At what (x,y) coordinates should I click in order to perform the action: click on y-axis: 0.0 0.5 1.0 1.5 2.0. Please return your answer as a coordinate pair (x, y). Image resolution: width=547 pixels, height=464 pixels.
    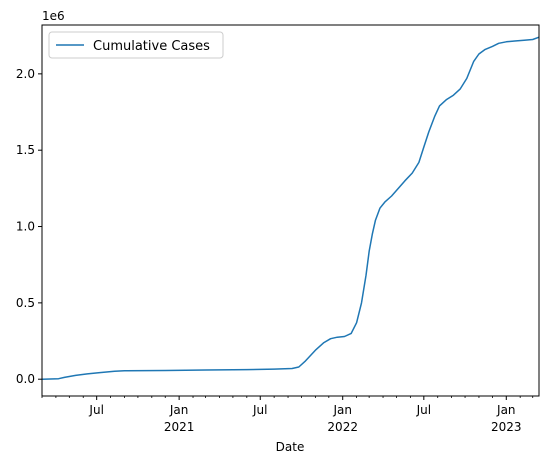
    Looking at the image, I should click on (29, 226).